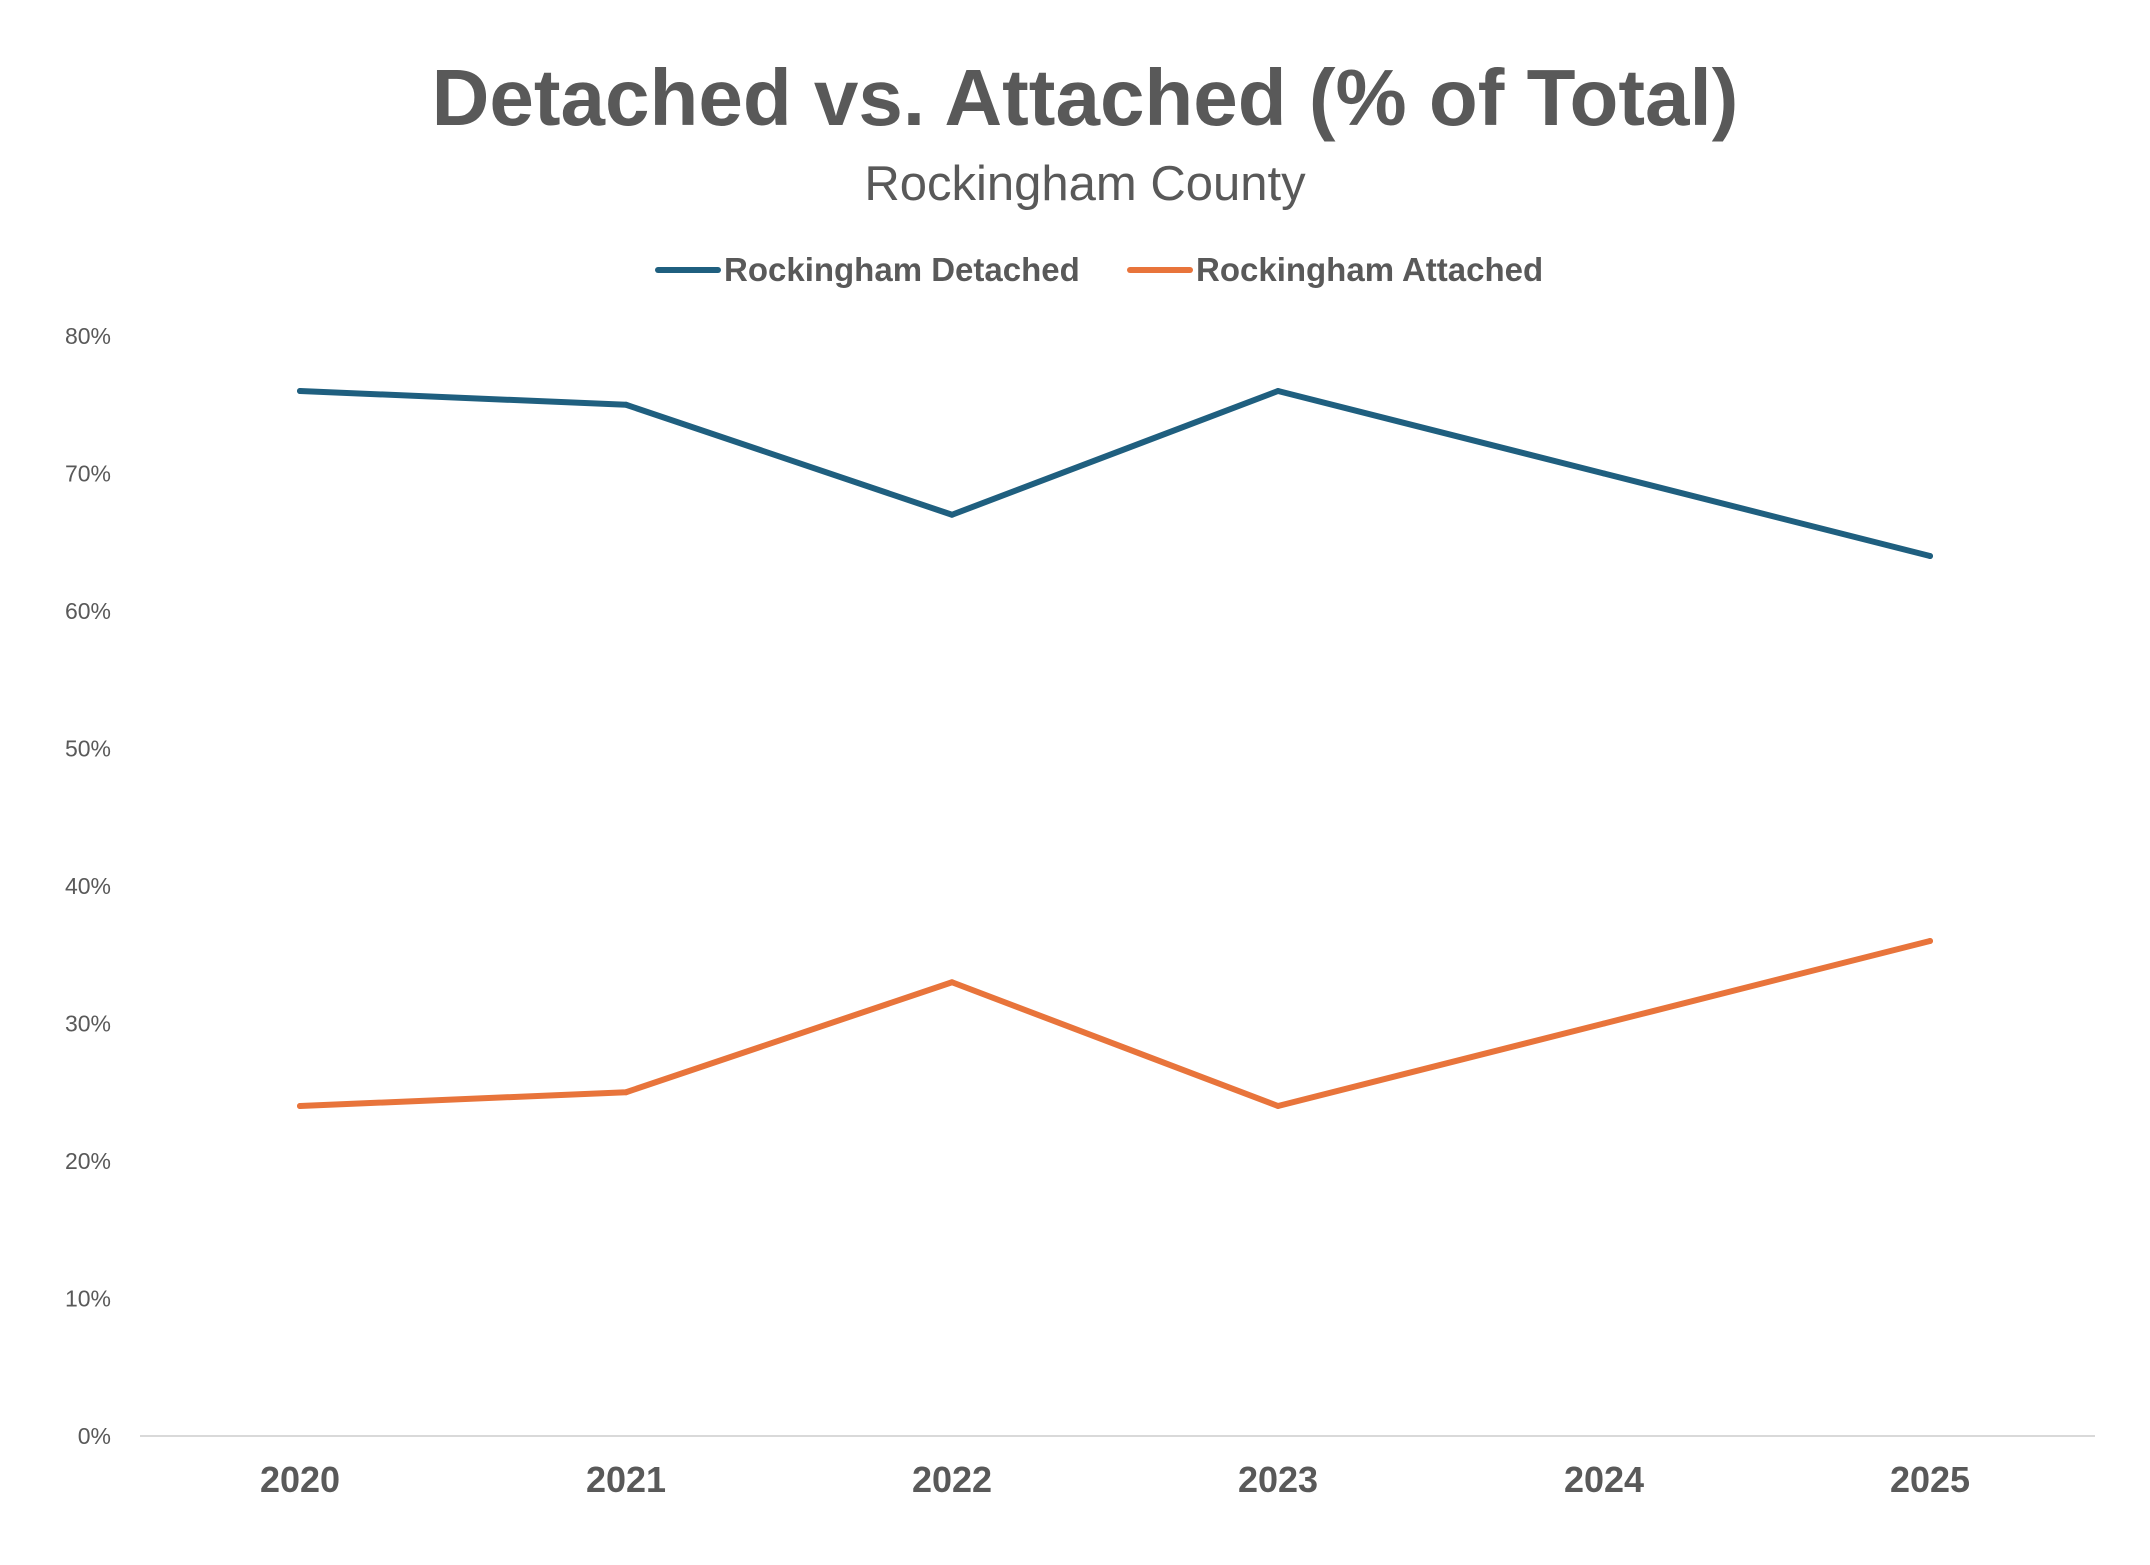 The width and height of the screenshot is (2150, 1565). What do you see at coordinates (1099, 269) in the screenshot?
I see `legend: Rockingham Detached Rockingham Attached` at bounding box center [1099, 269].